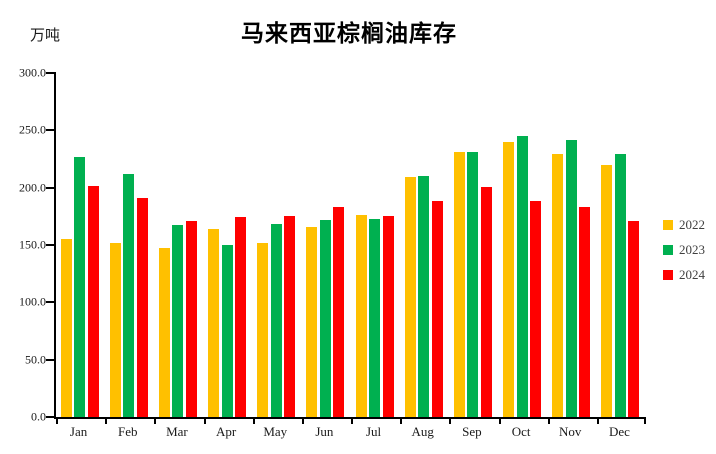 The height and width of the screenshot is (454, 716). Describe the element at coordinates (521, 431) in the screenshot. I see `x-tick-label-oct: Oct` at that location.